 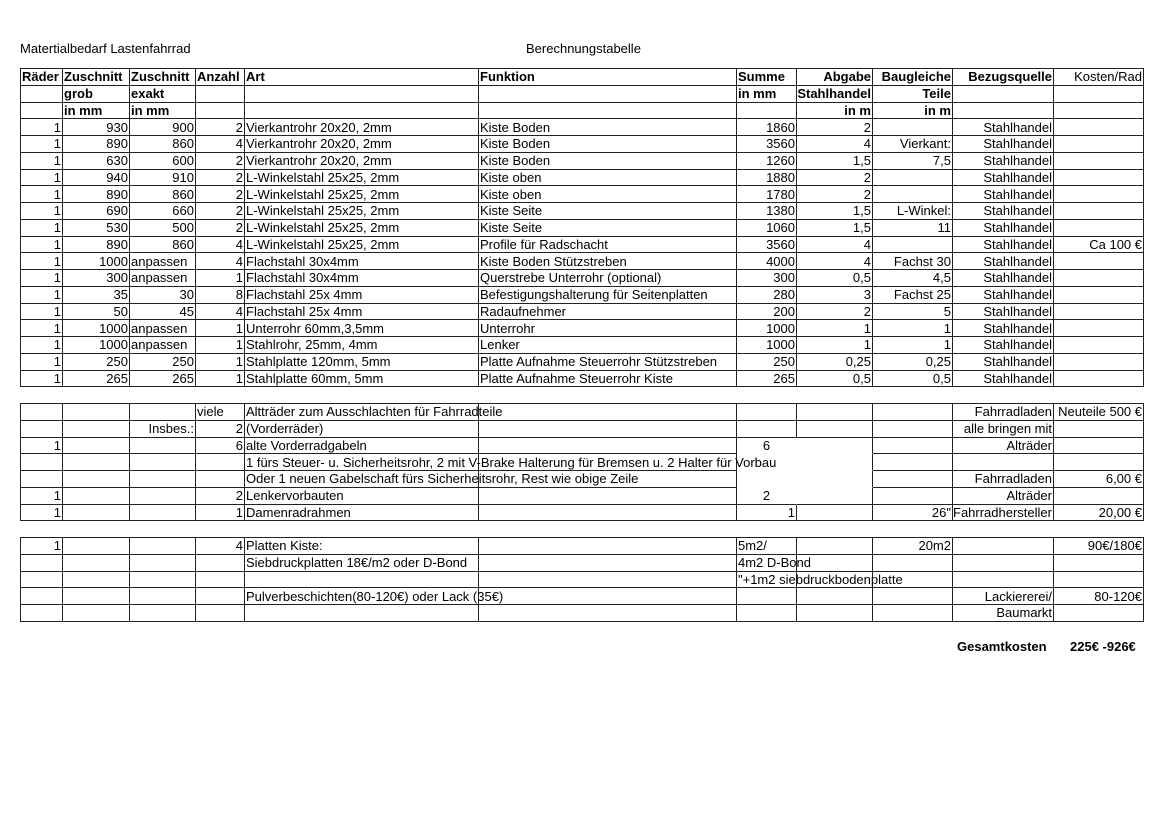 What do you see at coordinates (163, 328) in the screenshot?
I see `table-cell: anpassen` at bounding box center [163, 328].